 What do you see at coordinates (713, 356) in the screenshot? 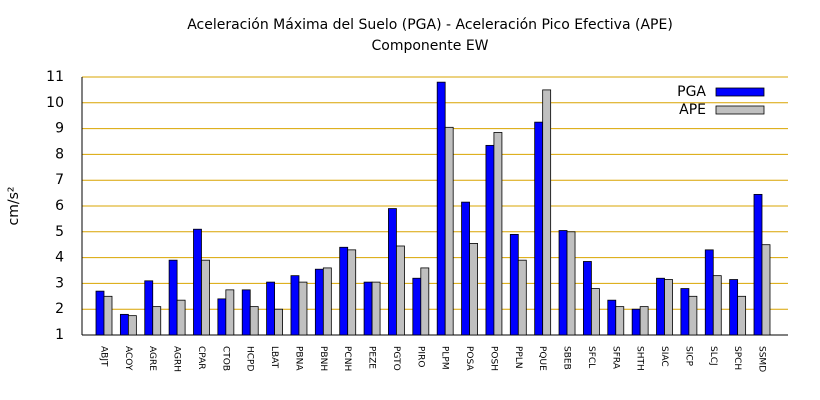
I see `x-tick-label: SLCJ` at bounding box center [713, 356].